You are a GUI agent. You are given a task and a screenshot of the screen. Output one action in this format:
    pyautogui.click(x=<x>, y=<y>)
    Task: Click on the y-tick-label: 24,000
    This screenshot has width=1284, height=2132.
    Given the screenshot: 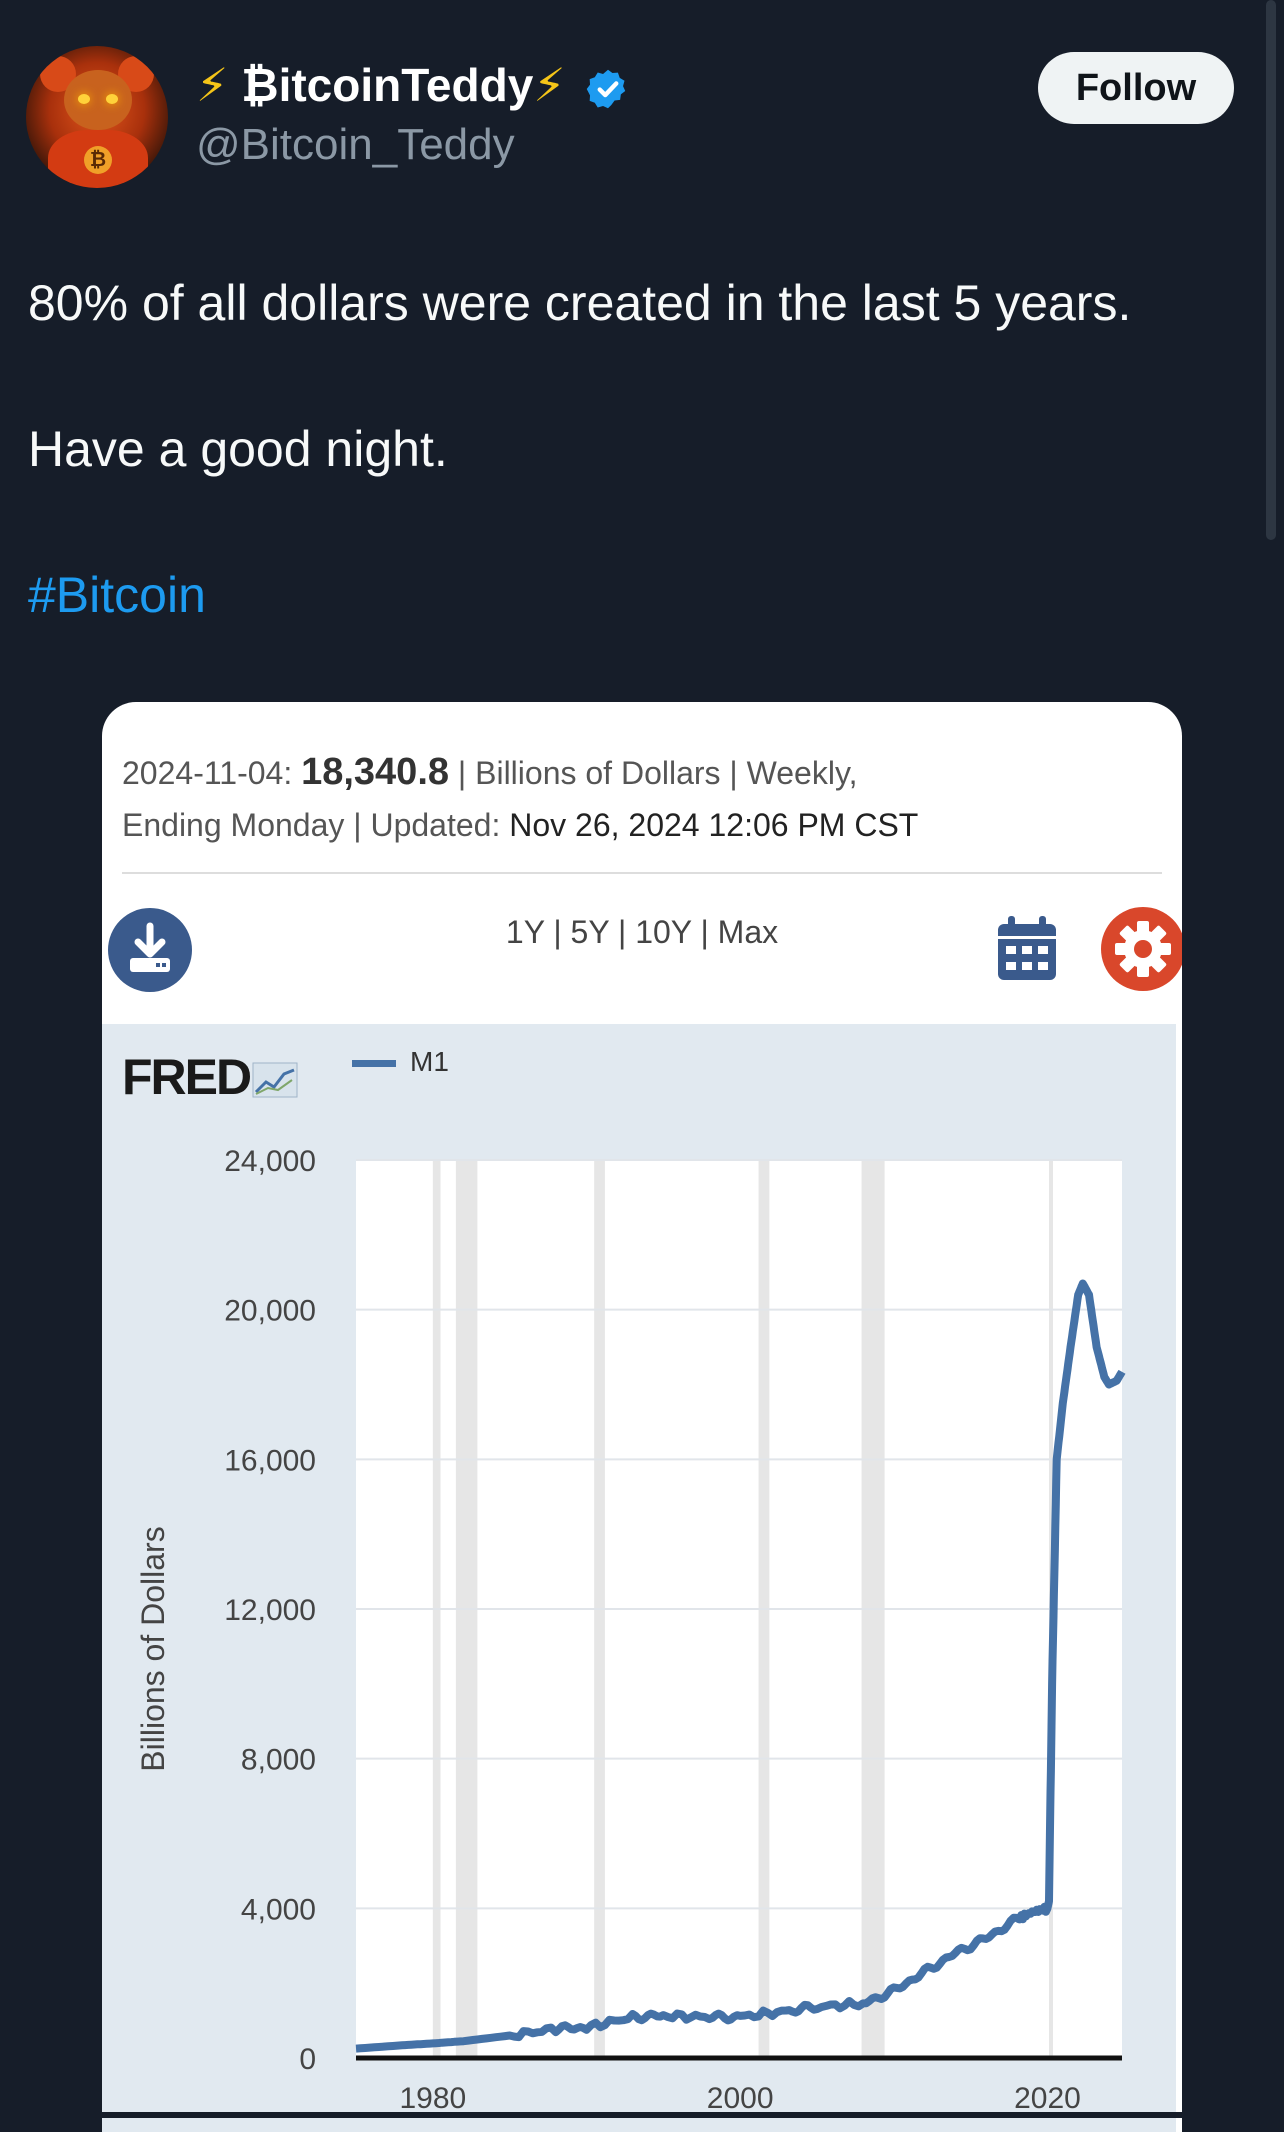 What is the action you would take?
    pyautogui.click(x=270, y=1161)
    